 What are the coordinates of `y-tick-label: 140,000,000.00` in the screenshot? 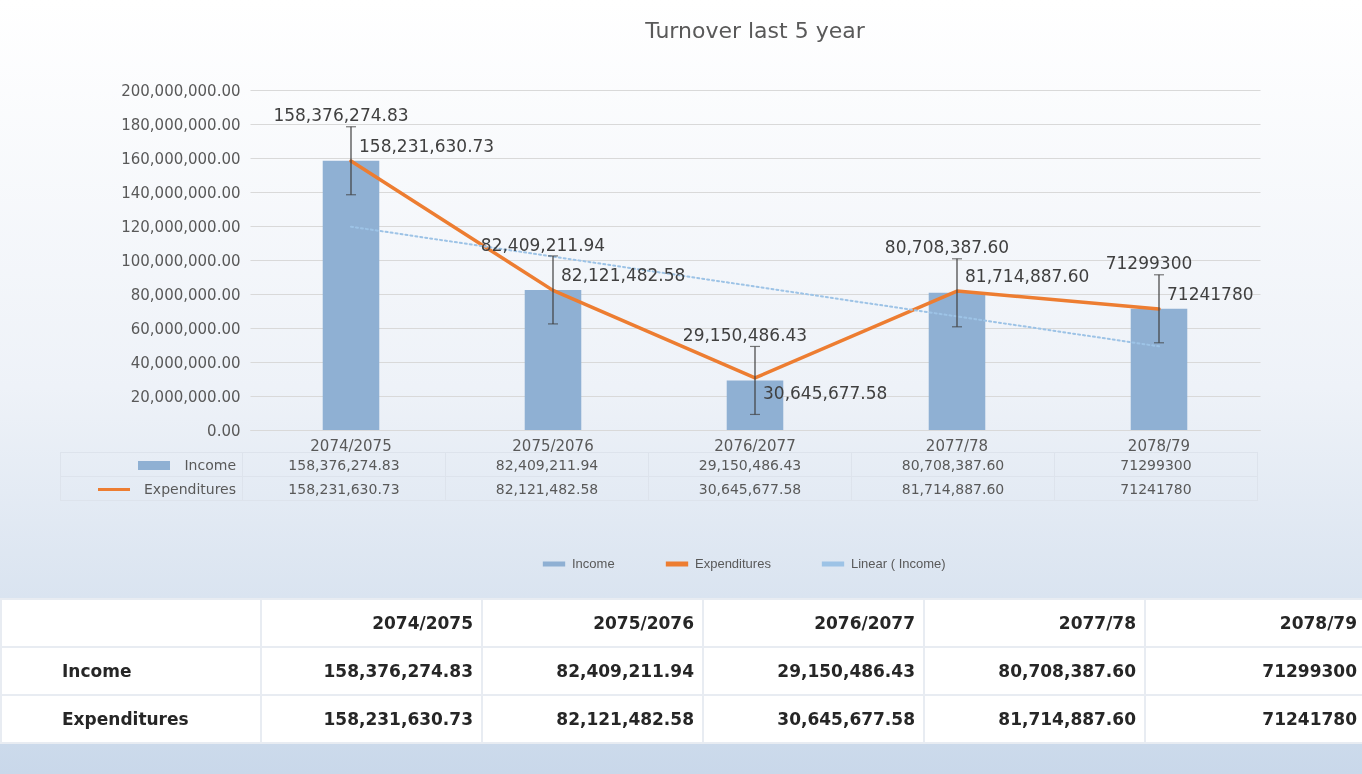 It's located at (181, 192).